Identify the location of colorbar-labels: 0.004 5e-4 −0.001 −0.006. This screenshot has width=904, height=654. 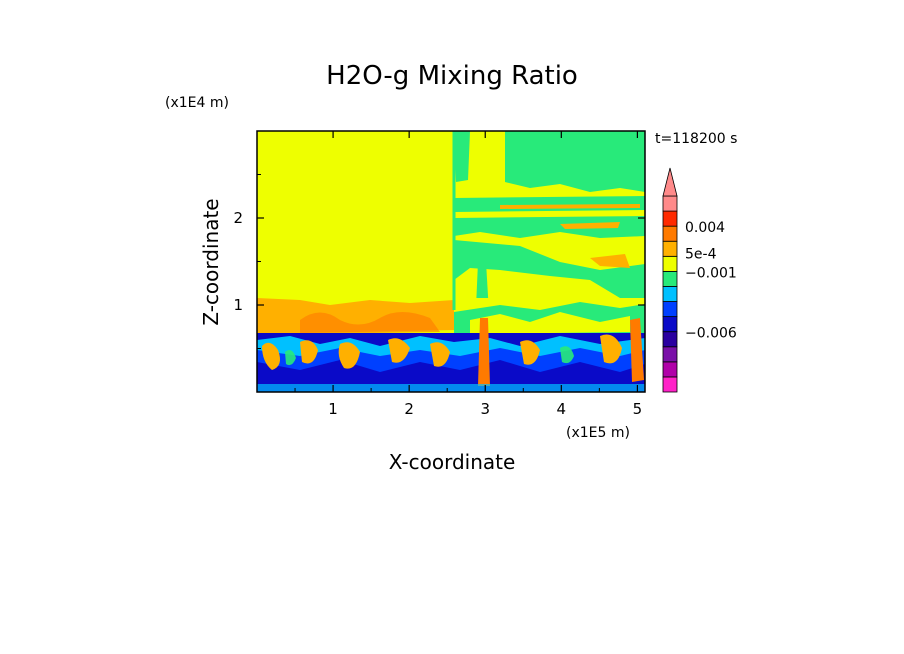
(711, 281).